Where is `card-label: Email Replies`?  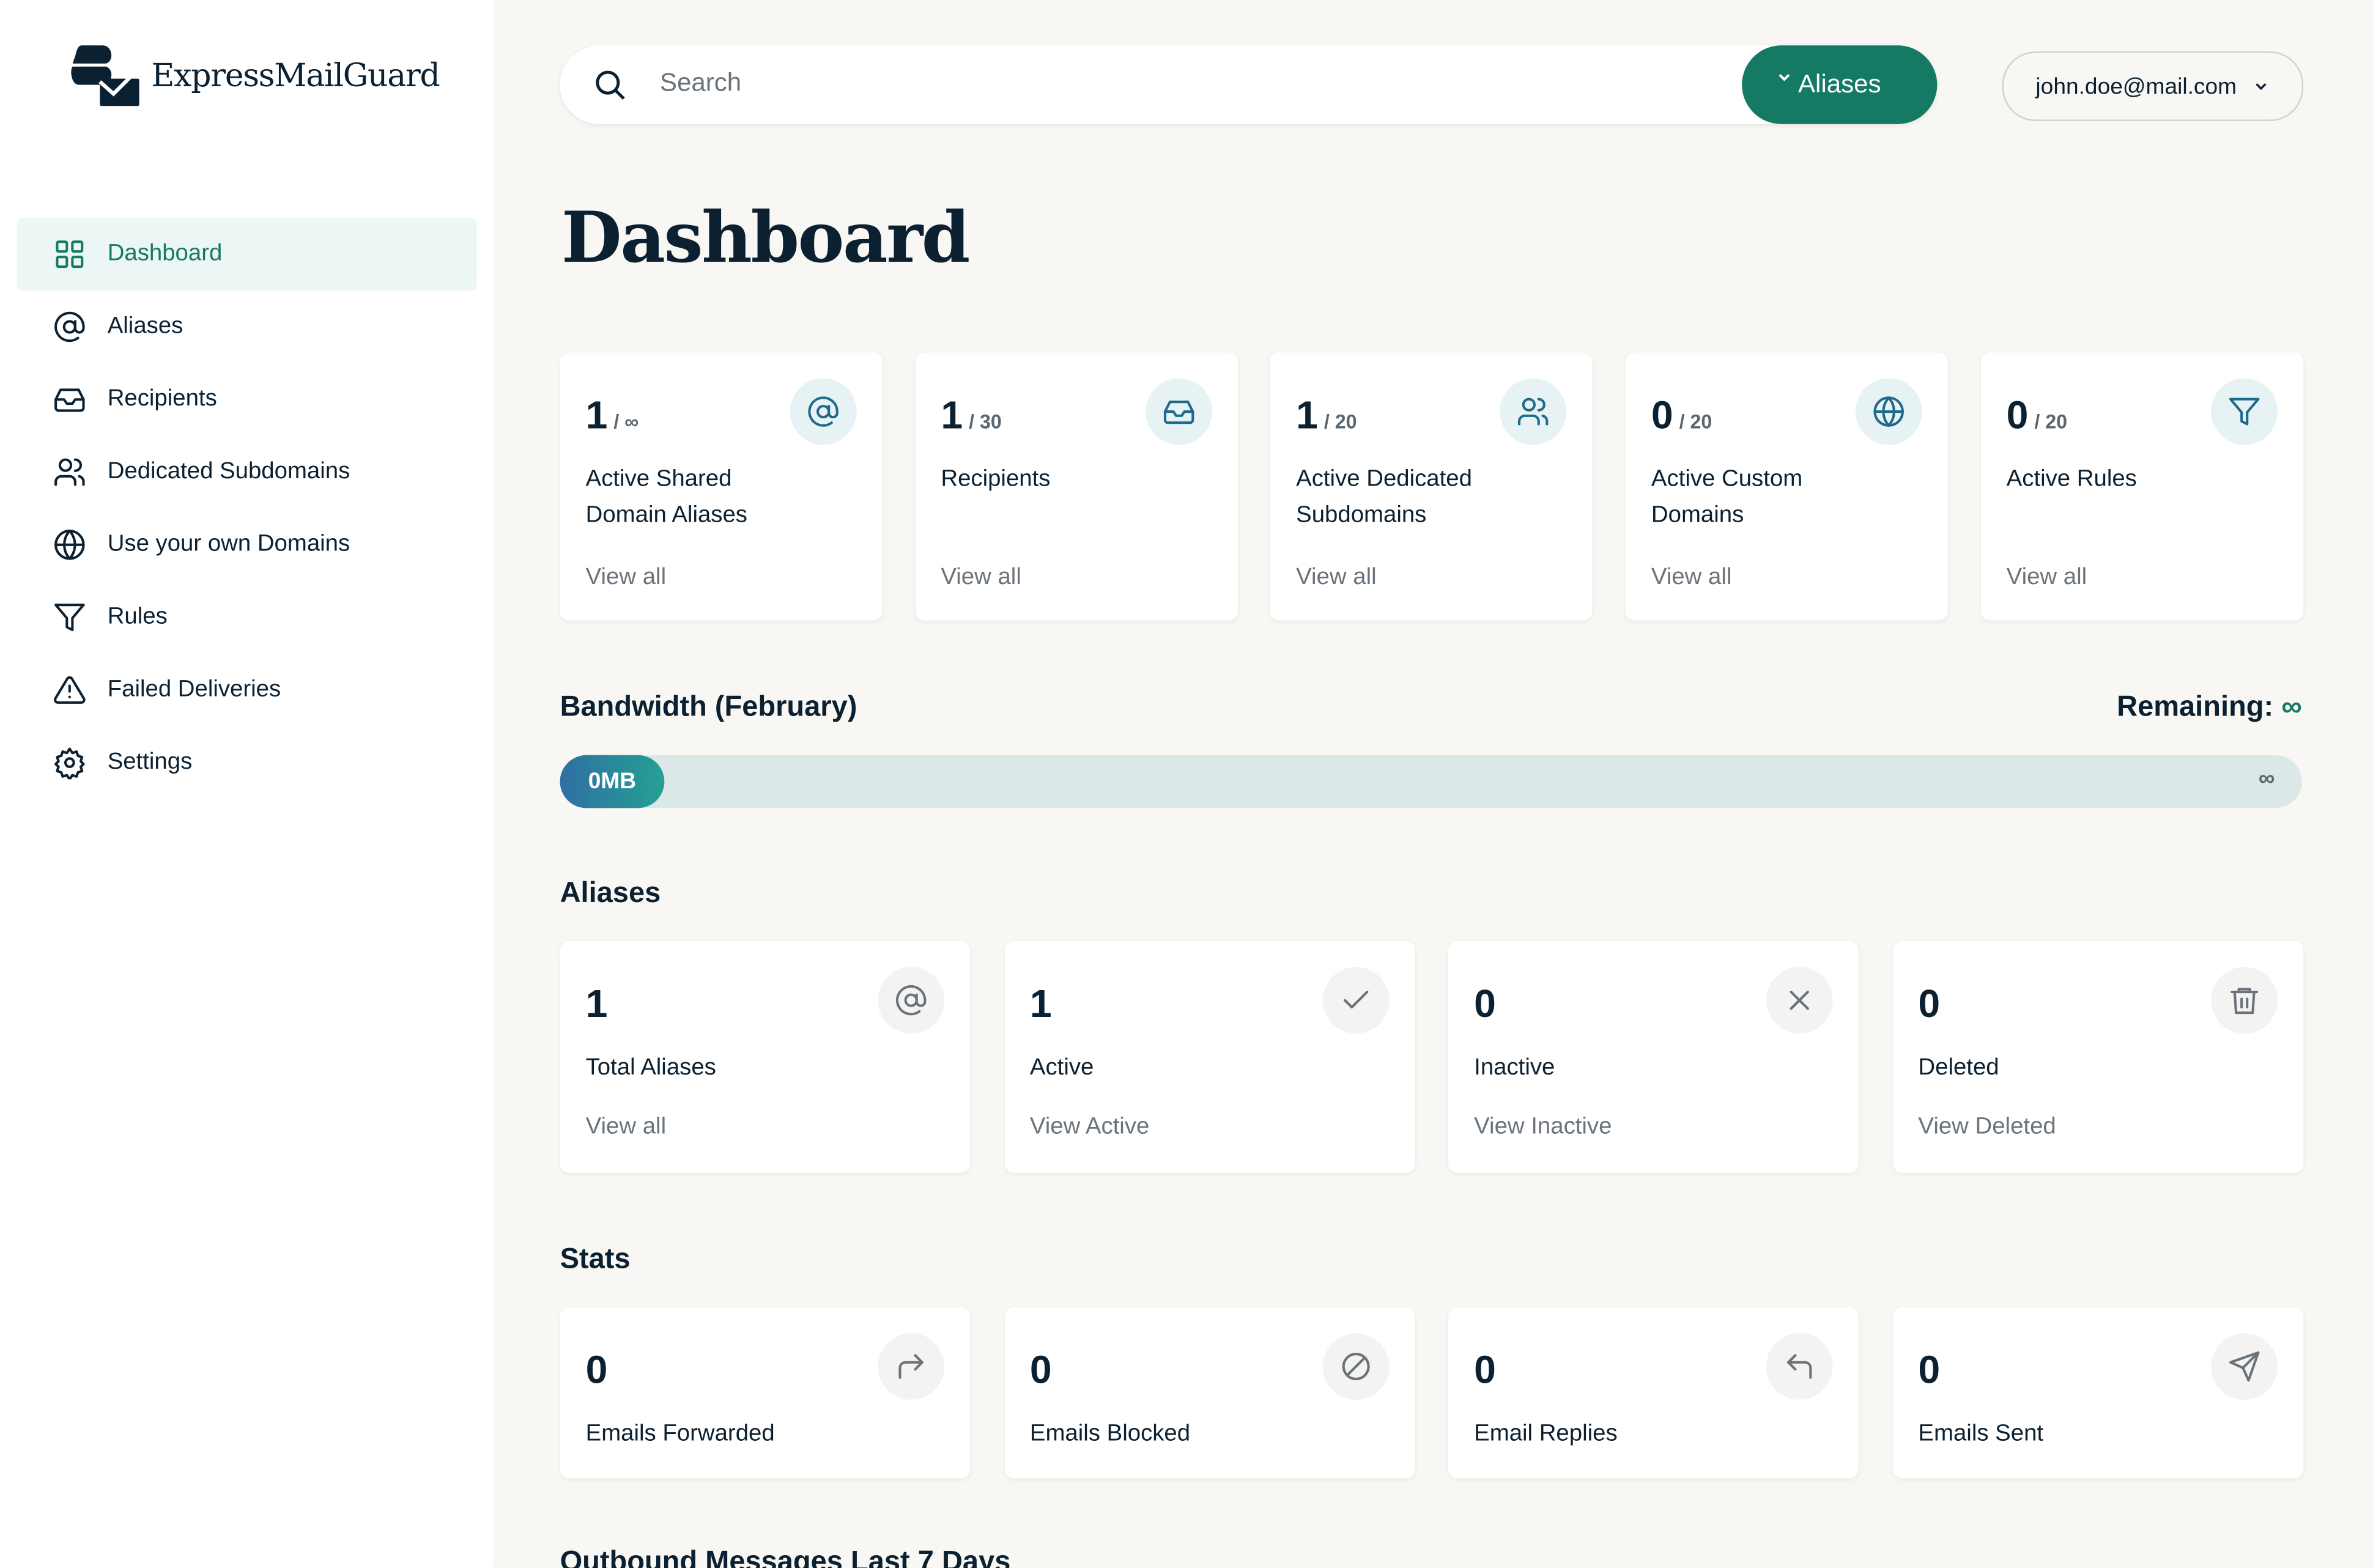 card-label: Email Replies is located at coordinates (1546, 1434).